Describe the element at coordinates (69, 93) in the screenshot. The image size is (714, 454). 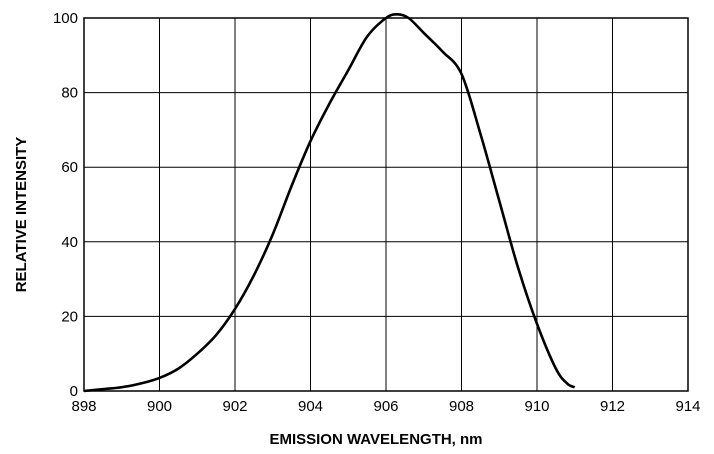
I see `y-tick-label-4: 80` at that location.